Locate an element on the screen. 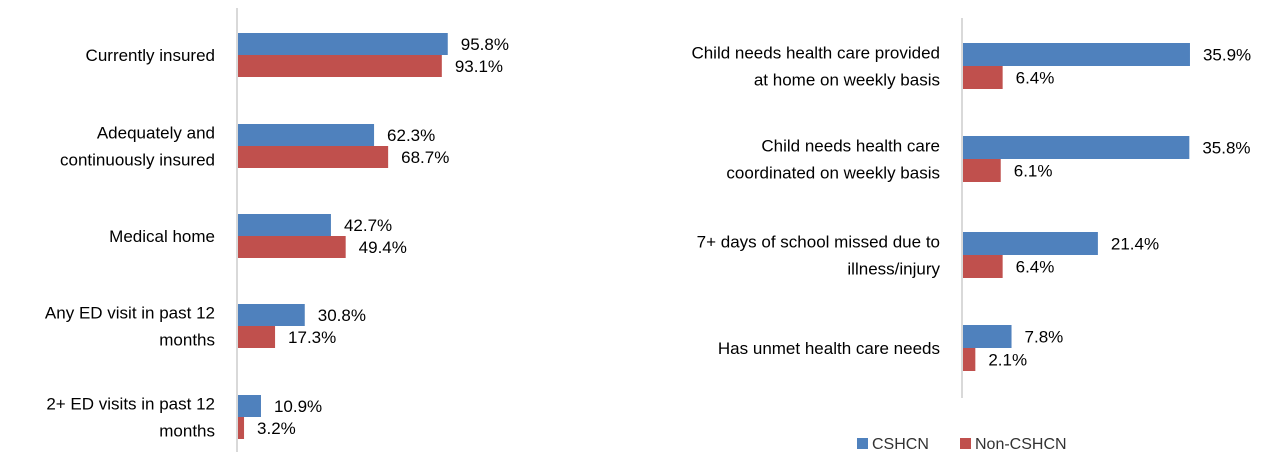  left-data-label-cshcn: 10.9% is located at coordinates (298, 406).